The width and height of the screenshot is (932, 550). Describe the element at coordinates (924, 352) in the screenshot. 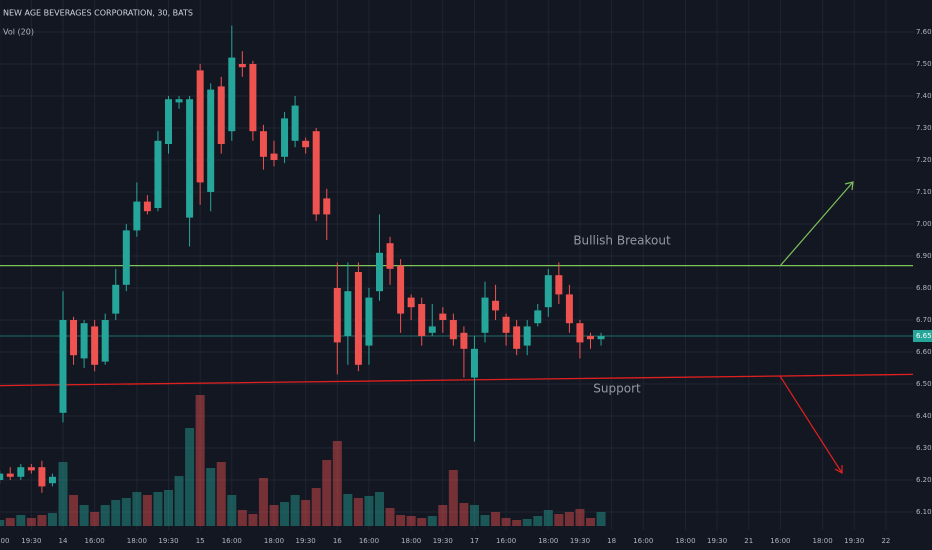

I see `y-tick-label: 6.60` at that location.